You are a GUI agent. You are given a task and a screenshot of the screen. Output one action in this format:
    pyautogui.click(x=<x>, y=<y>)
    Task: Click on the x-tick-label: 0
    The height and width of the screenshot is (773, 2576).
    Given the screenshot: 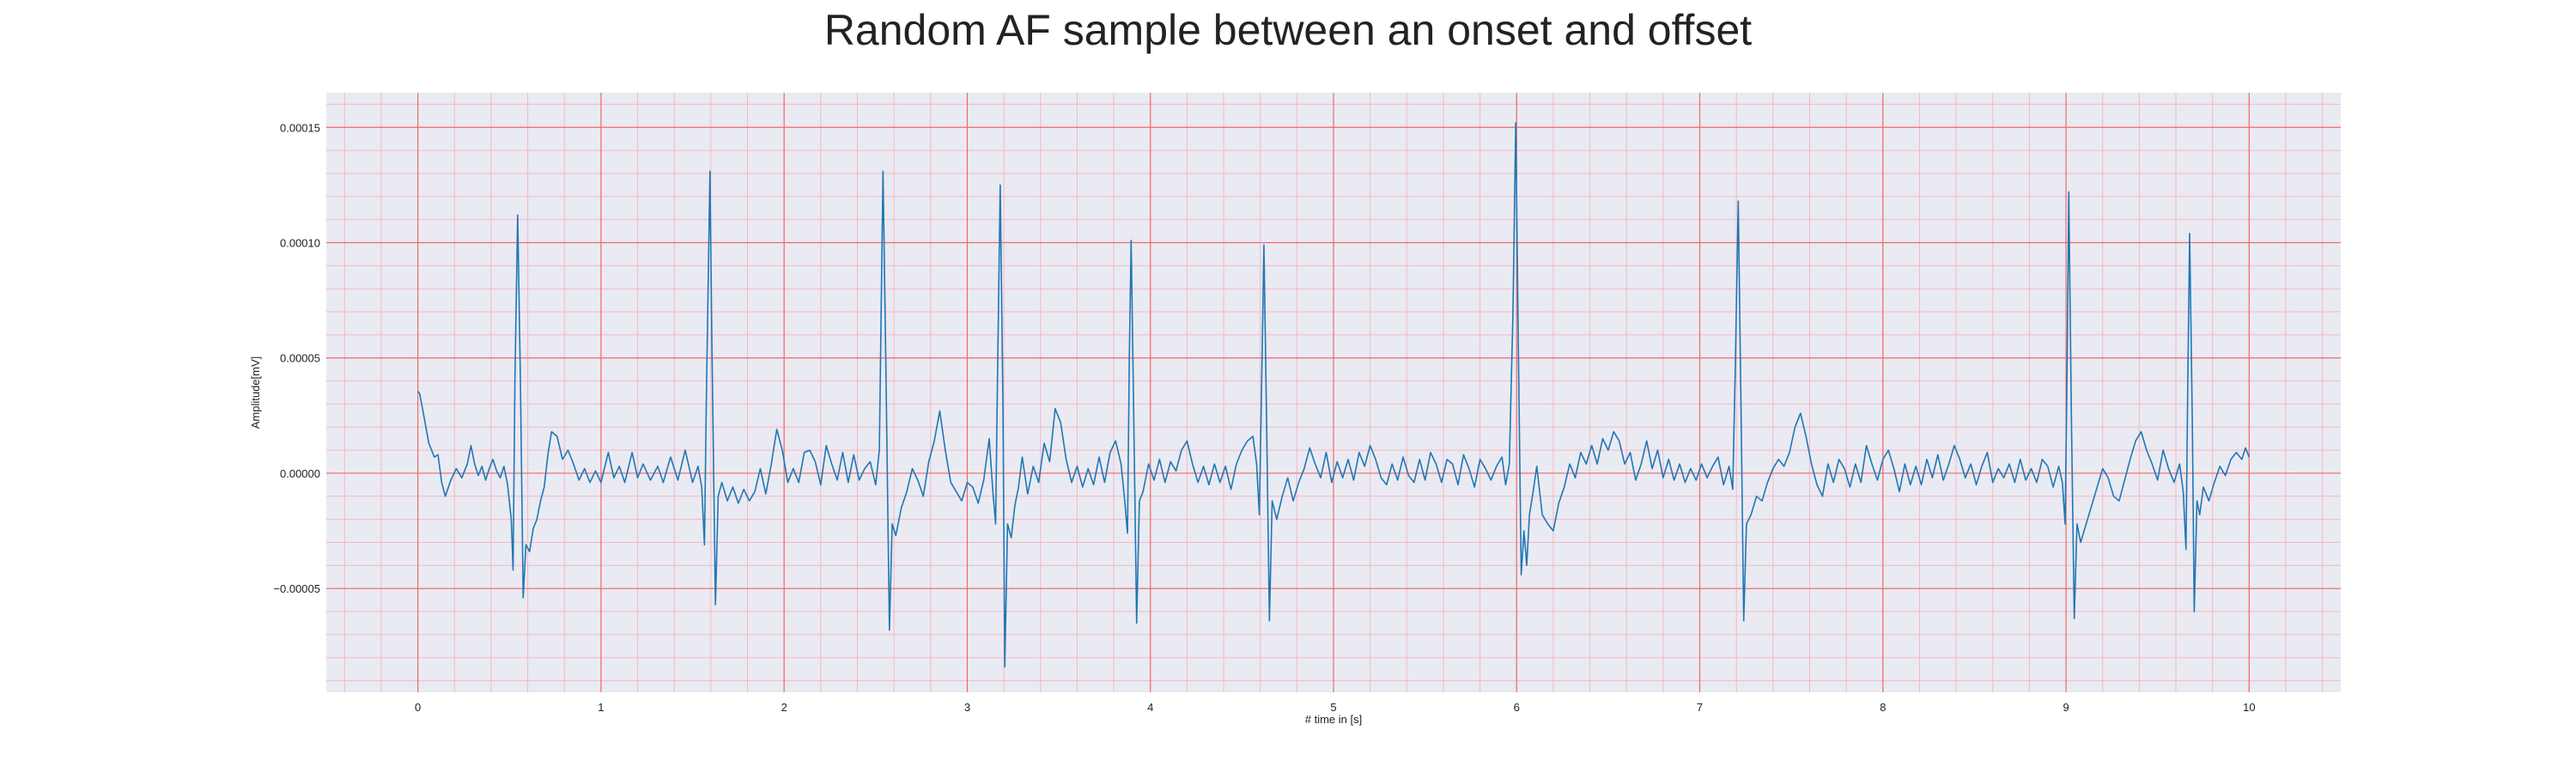 What is the action you would take?
    pyautogui.click(x=418, y=707)
    